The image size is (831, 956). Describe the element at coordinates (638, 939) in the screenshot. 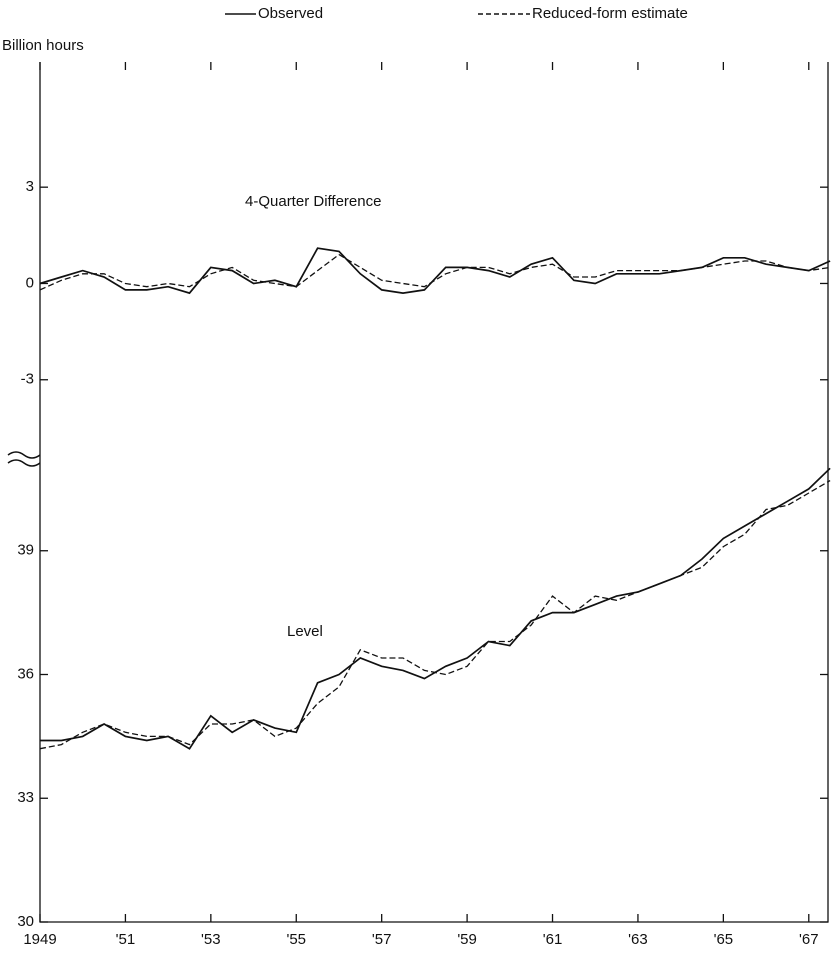

I see `x-tick-label: '63` at that location.